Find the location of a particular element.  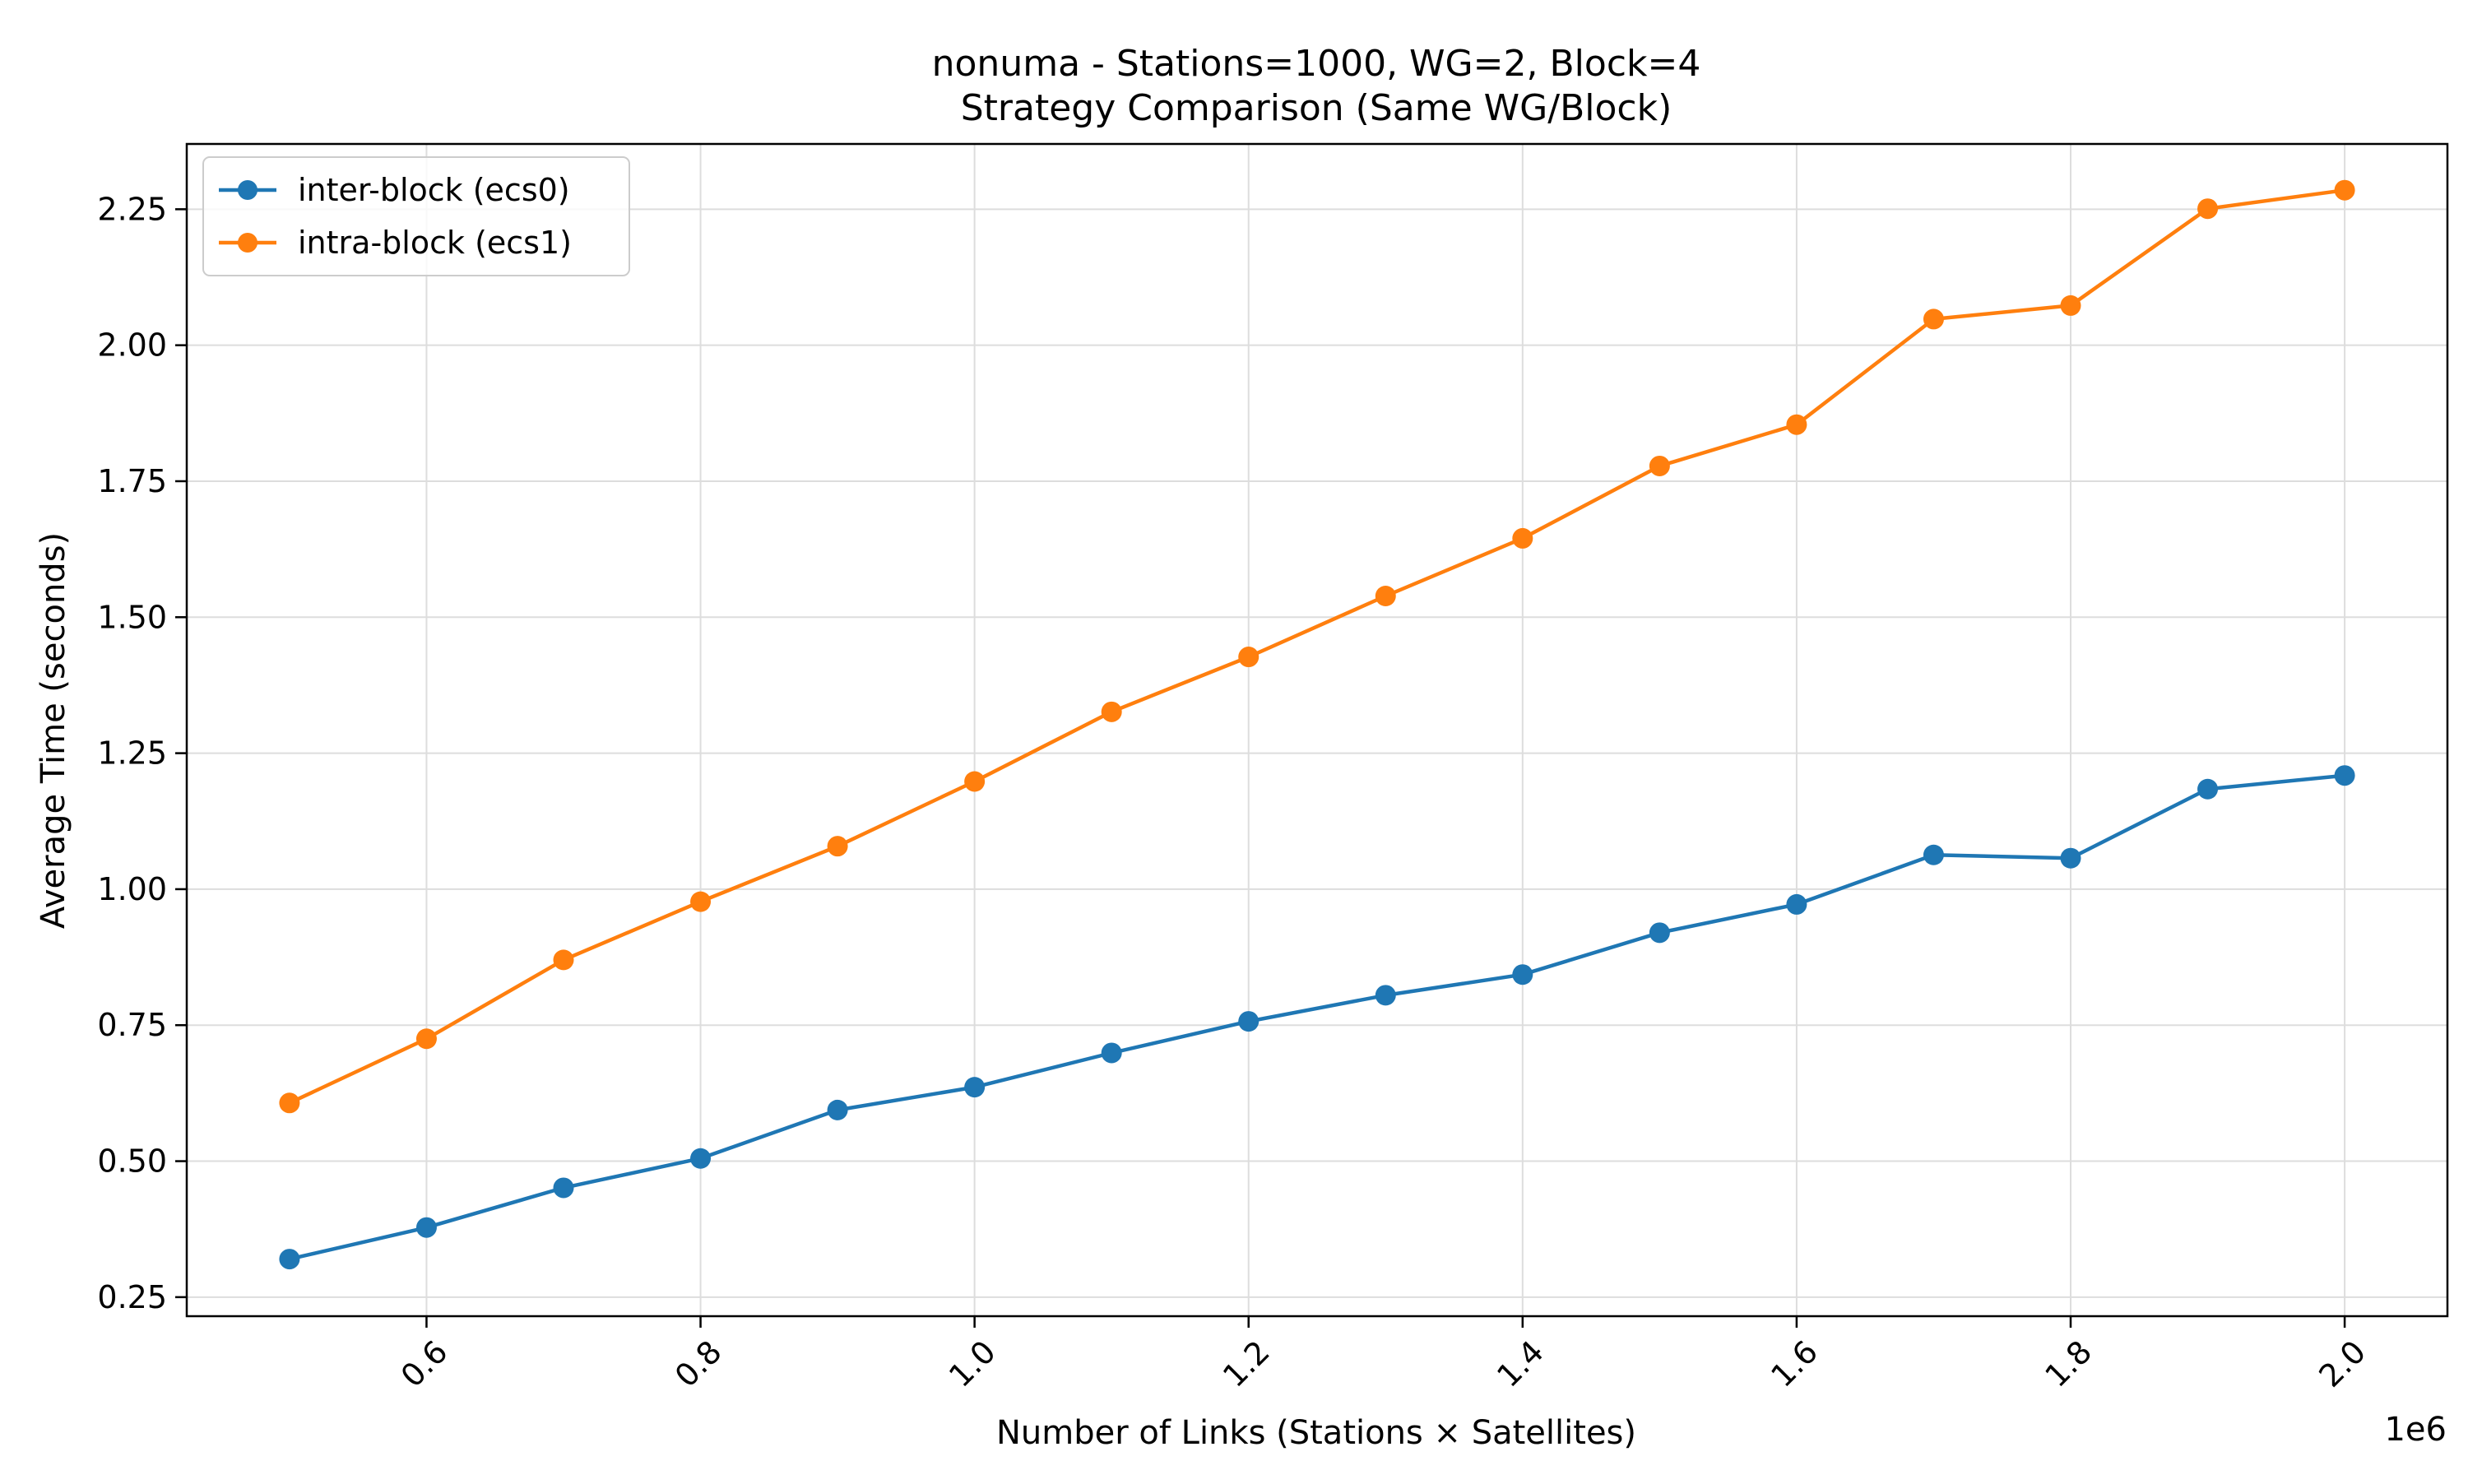

y-axis-label: Average Time (seconds) is located at coordinates (53, 730).